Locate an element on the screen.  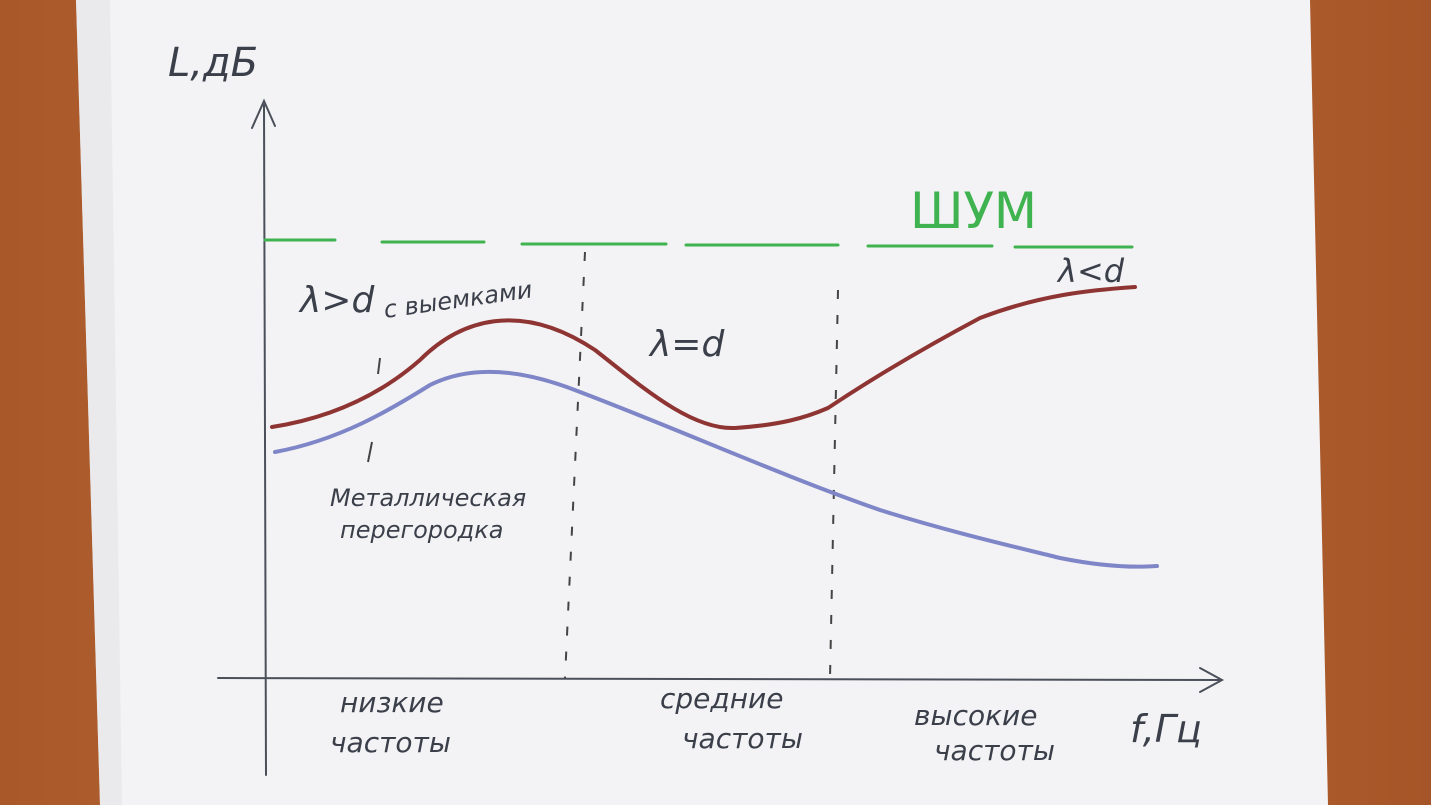
x-axis-arrow-icon is located at coordinates (1212, 680).